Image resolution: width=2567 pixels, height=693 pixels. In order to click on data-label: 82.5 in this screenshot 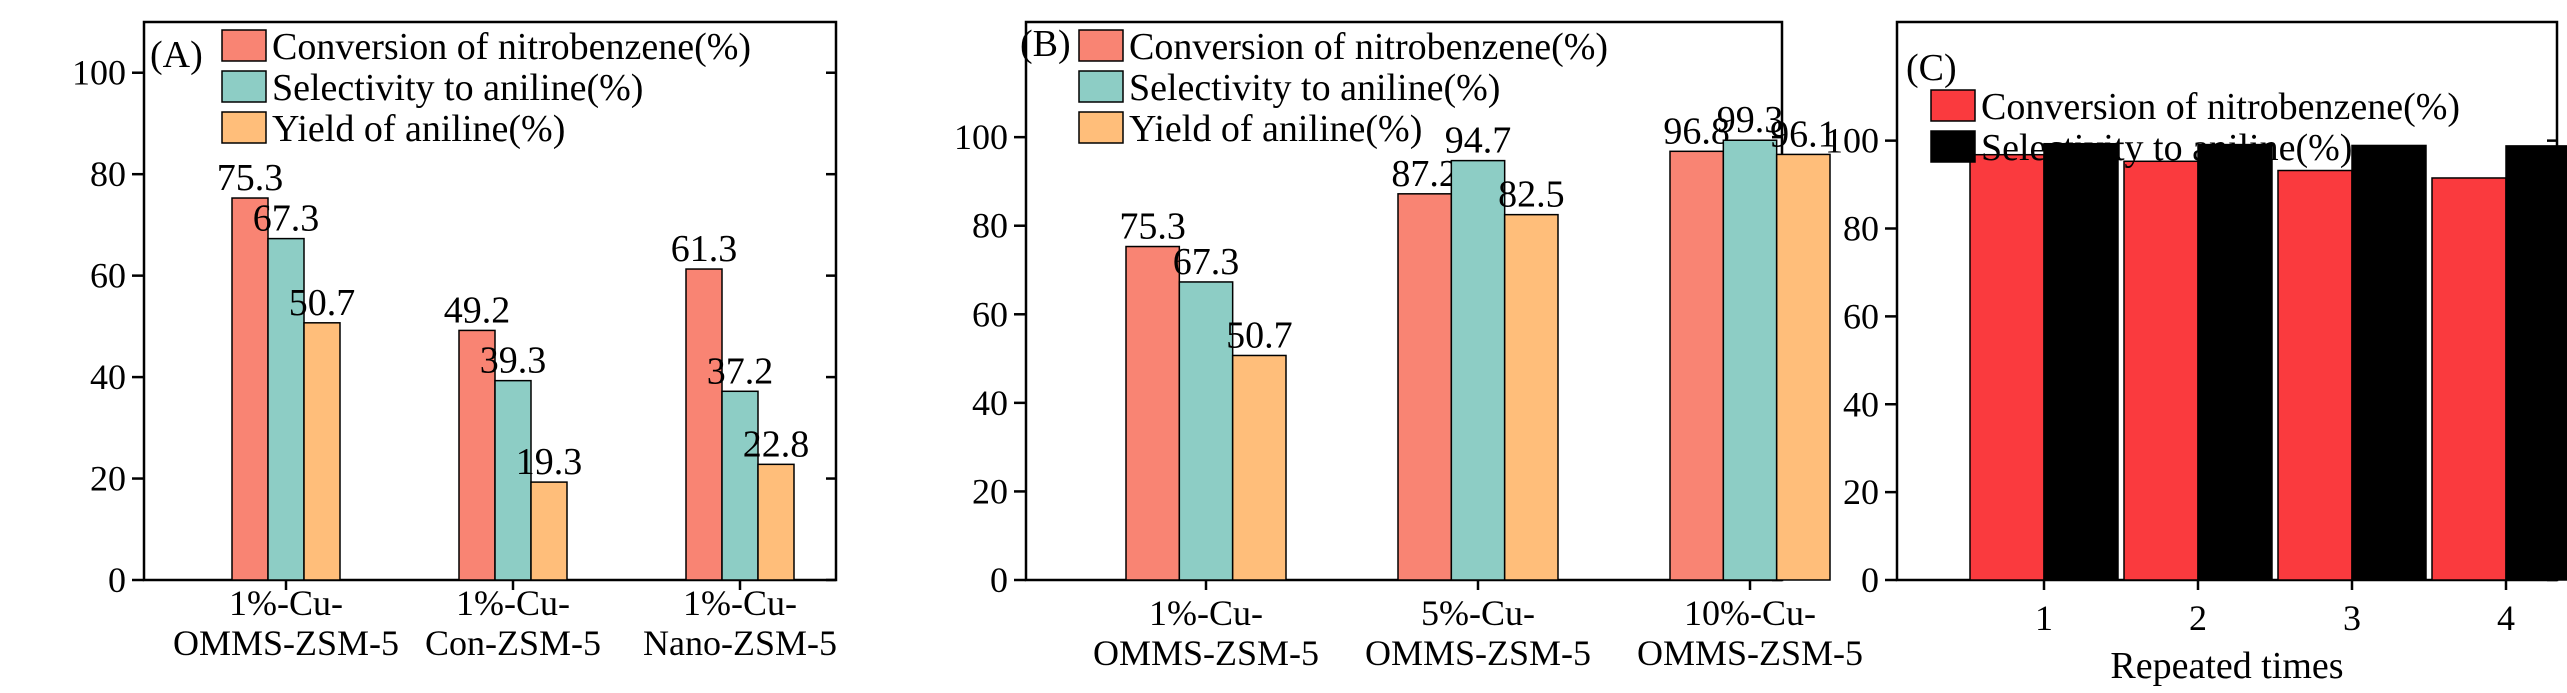, I will do `click(1531, 195)`.